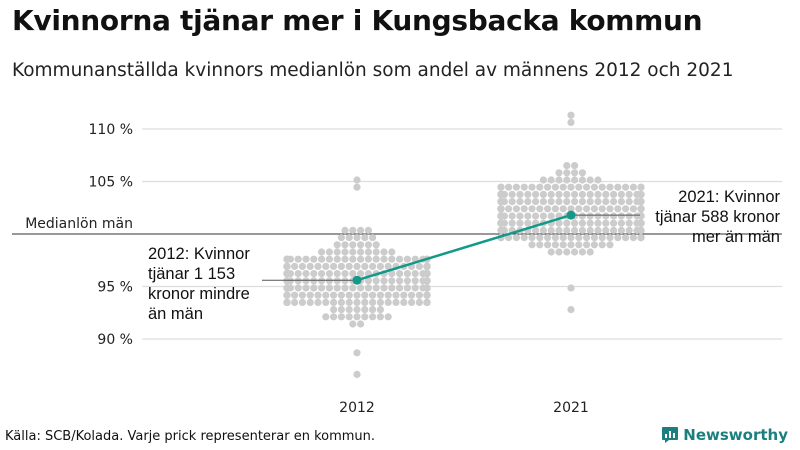  I want to click on chart-title: Kvinnorna tjänar mer i Kungsbacka kommun, so click(357, 20).